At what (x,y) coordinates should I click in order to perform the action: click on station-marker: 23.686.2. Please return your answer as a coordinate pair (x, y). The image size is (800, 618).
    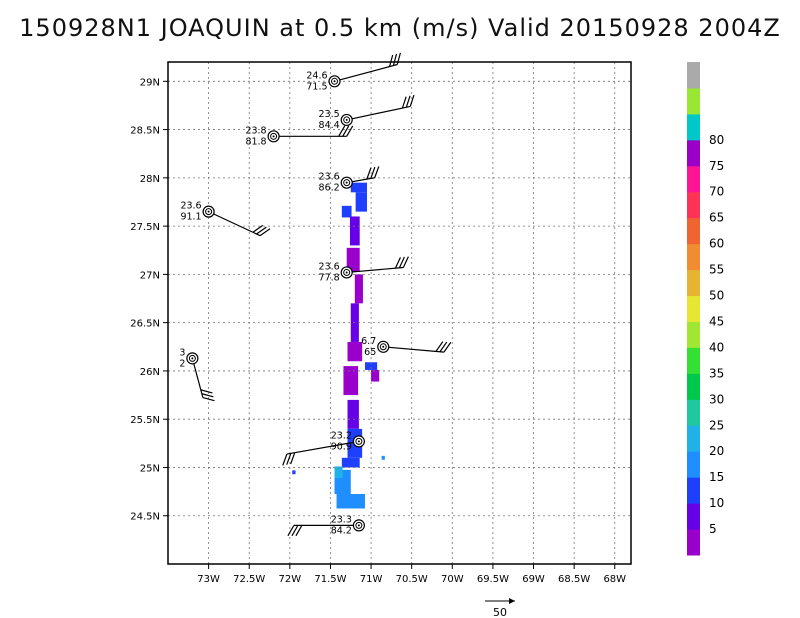
    Looking at the image, I should click on (336, 183).